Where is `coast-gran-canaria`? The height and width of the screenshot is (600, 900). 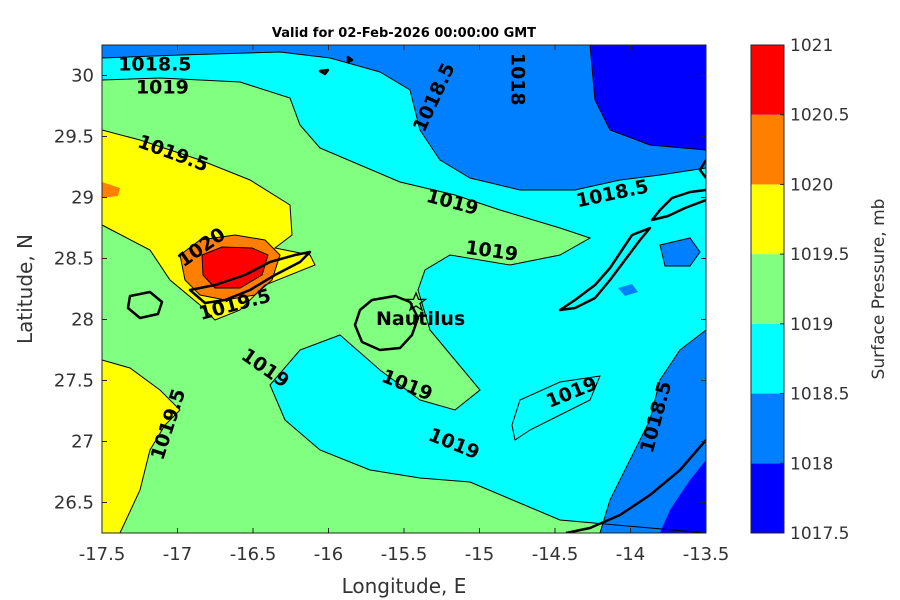
coast-gran-canaria is located at coordinates (386, 323).